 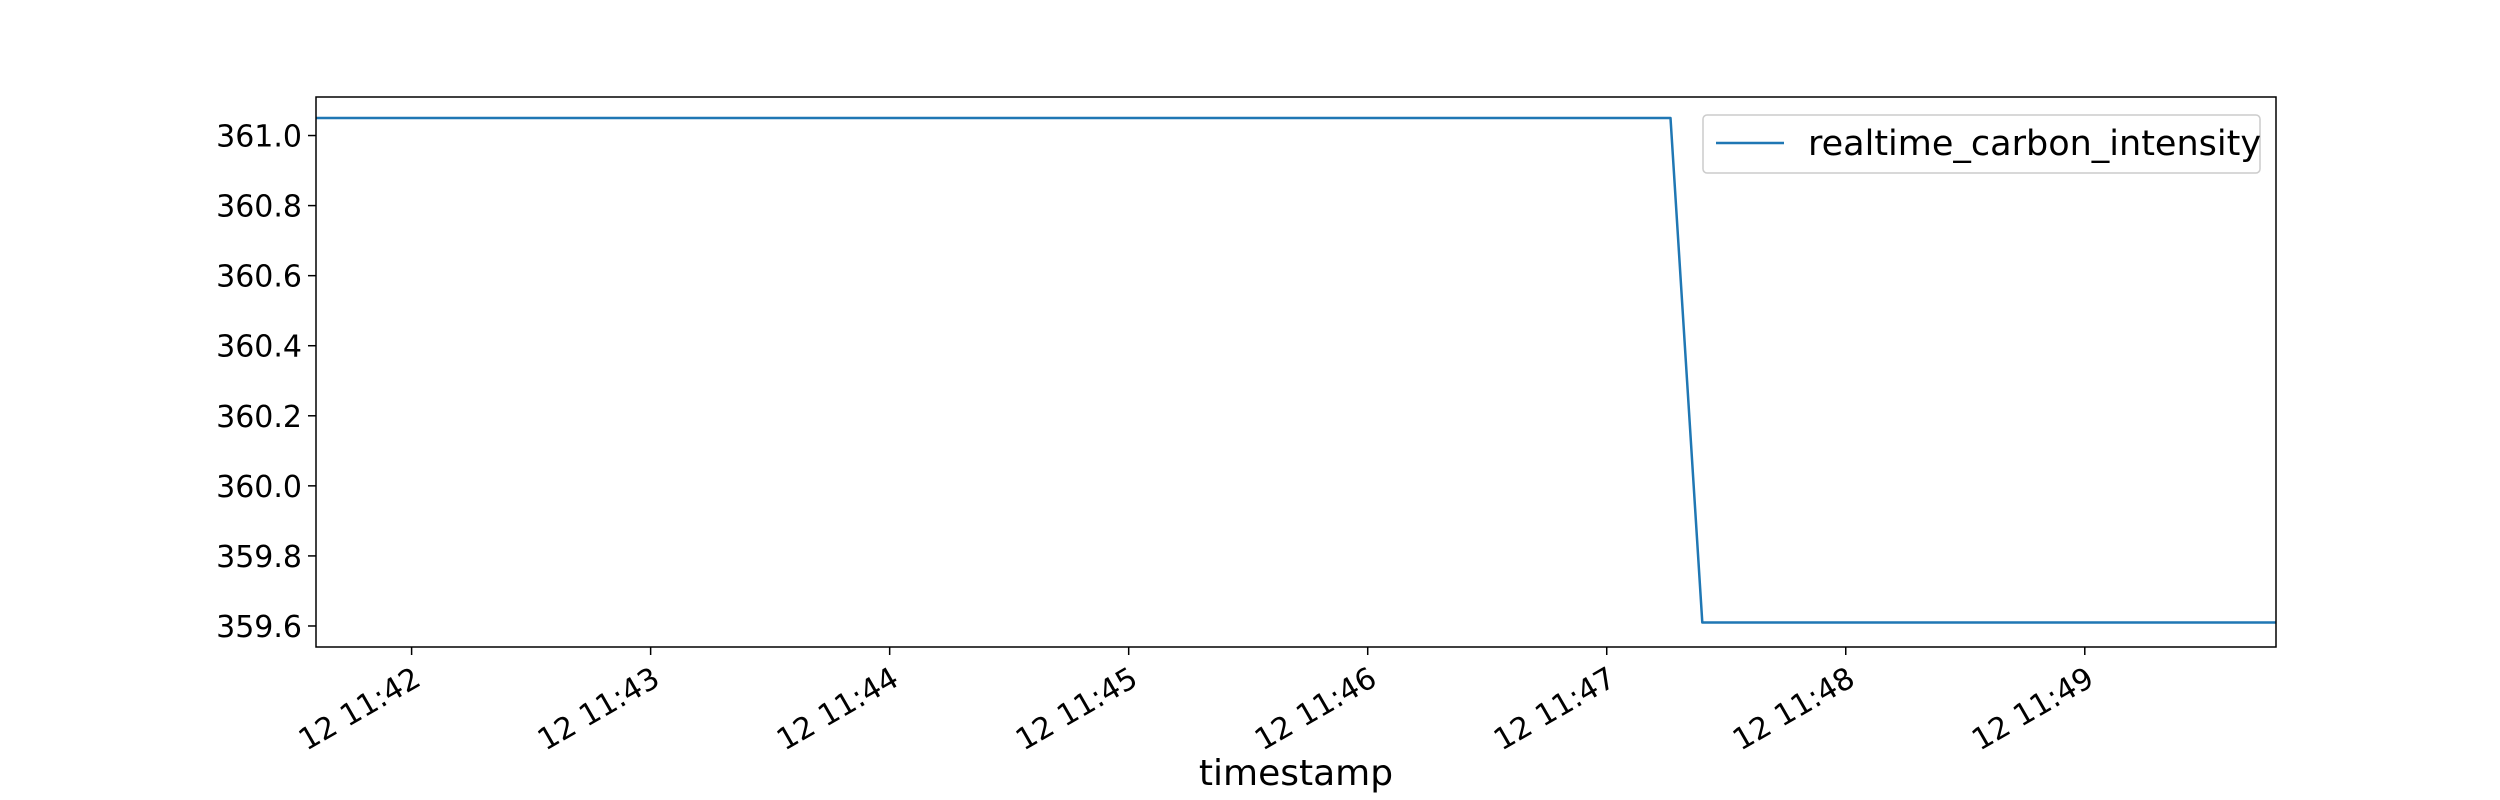 I want to click on y-tick-label: 359.8, so click(x=259, y=557).